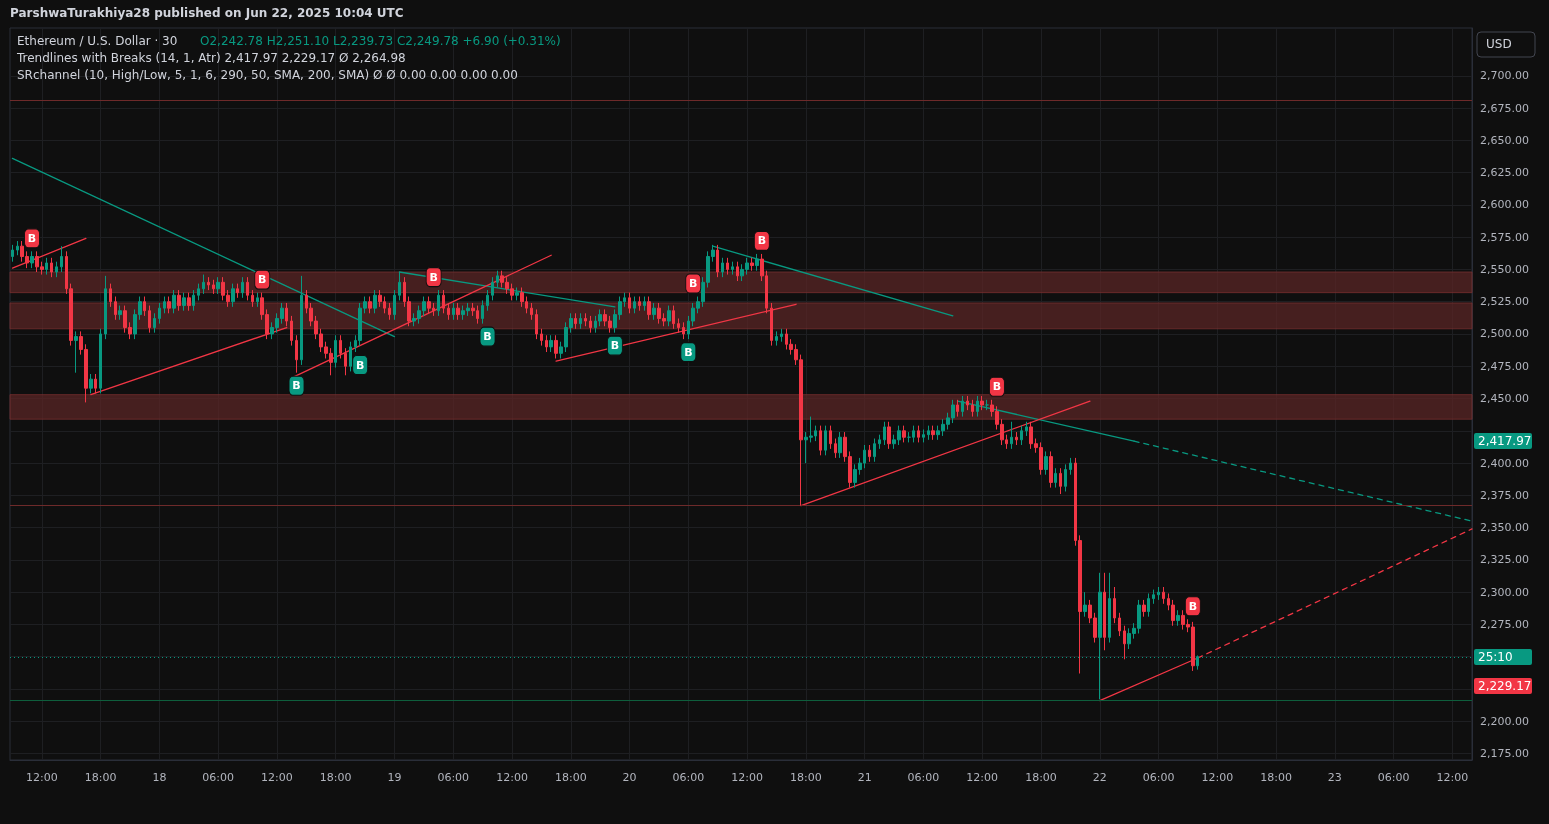 The height and width of the screenshot is (824, 1549). I want to click on annotation: SRchannel (10, High/Low, 5, 1, 6, 290, 50, SMA, 200, SMA) Ø Ø 0.00 0.00 0.00 0.00, so click(267, 75).